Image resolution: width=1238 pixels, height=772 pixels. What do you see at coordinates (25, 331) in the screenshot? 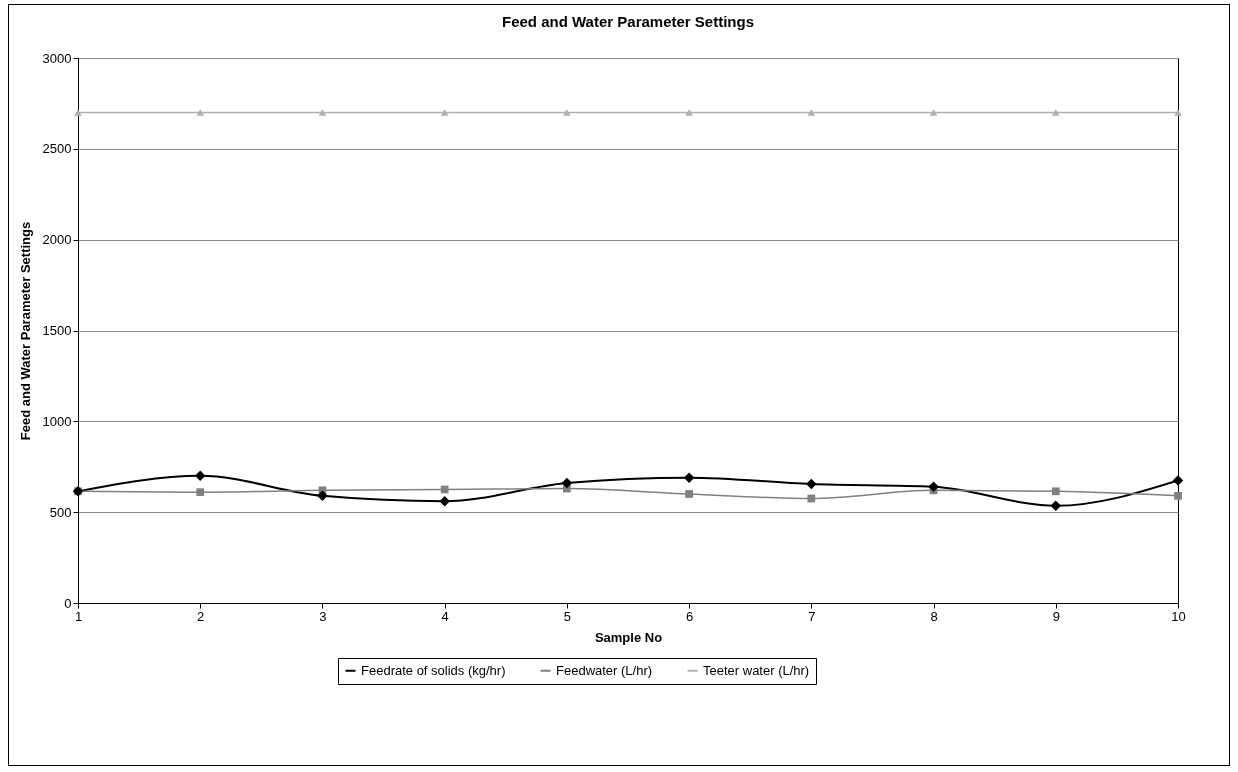
I see `y-axis-title: Feed and Water Parameter Settings` at bounding box center [25, 331].